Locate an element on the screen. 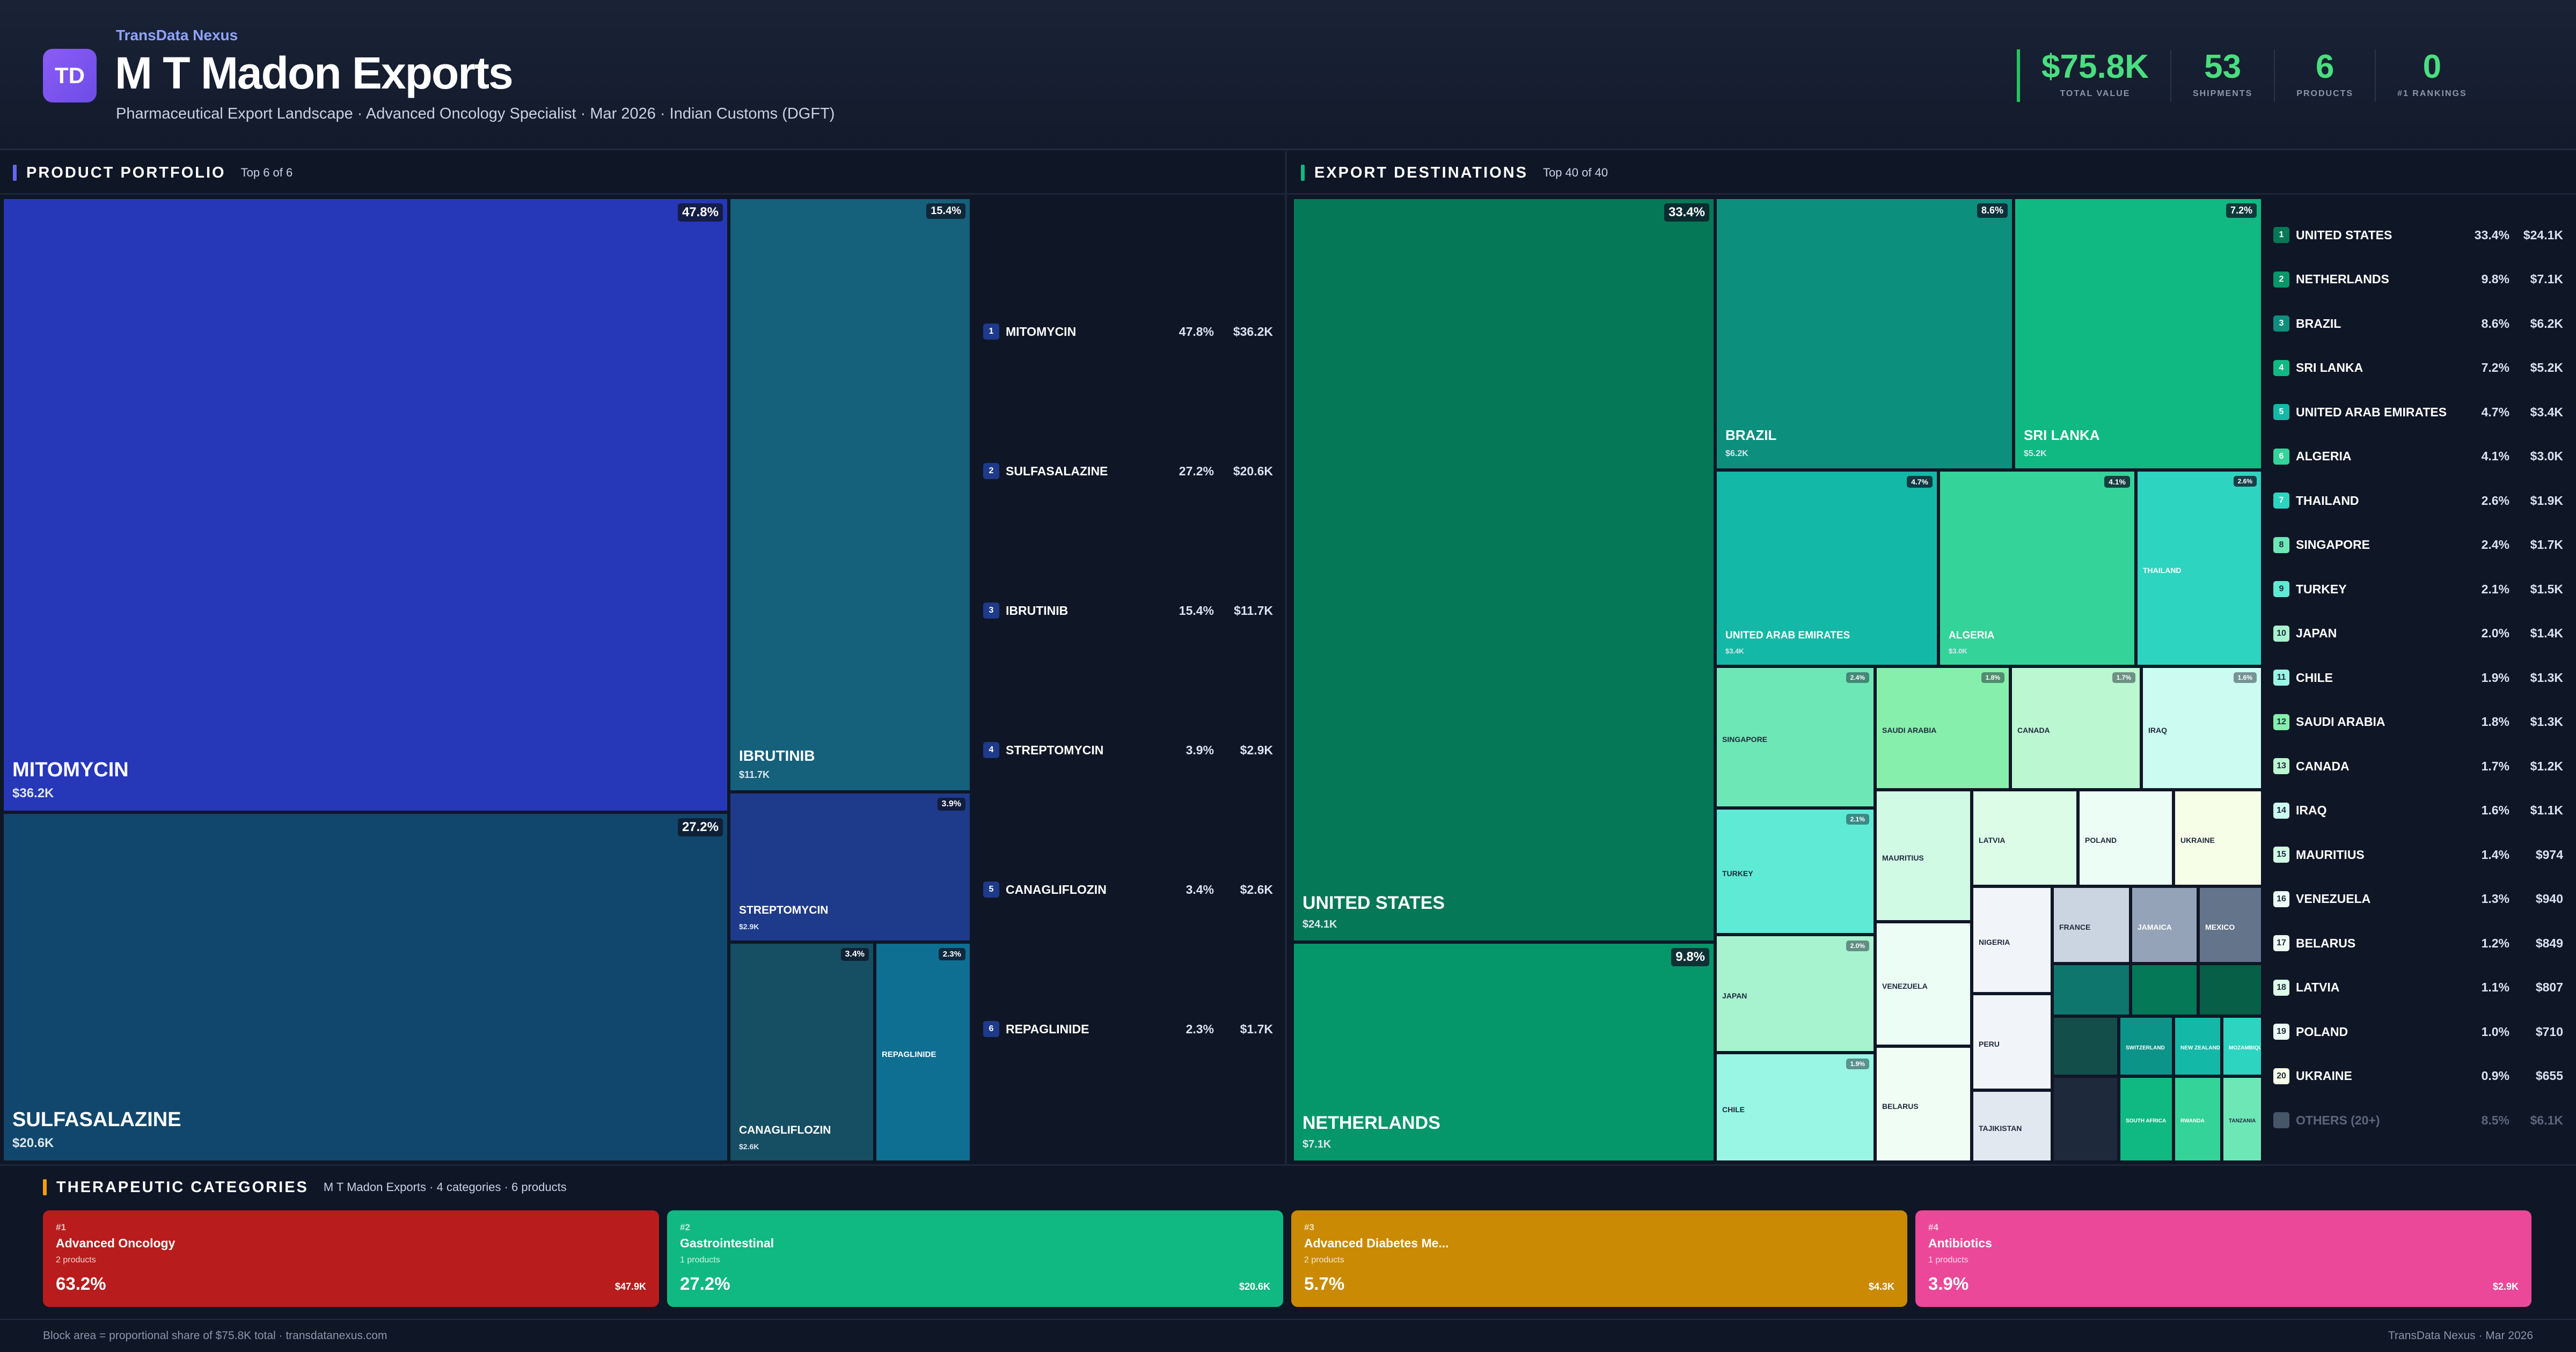 The image size is (2576, 1352). list-item-others: OTHERS (20+) 8.5% $6.1K is located at coordinates (2418, 1120).